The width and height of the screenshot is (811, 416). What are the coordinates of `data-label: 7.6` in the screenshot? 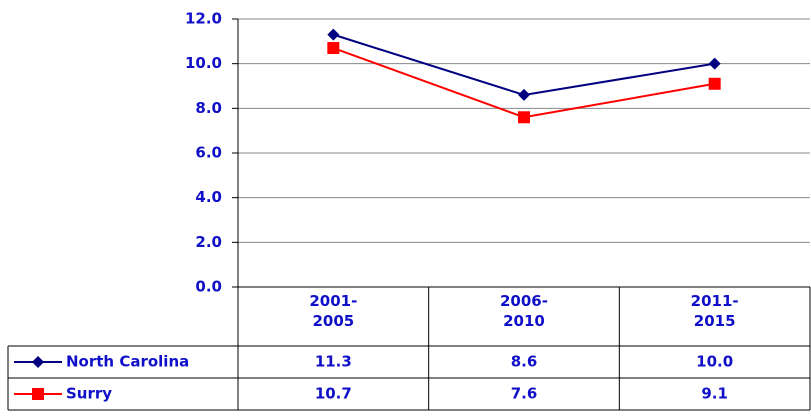 It's located at (524, 394).